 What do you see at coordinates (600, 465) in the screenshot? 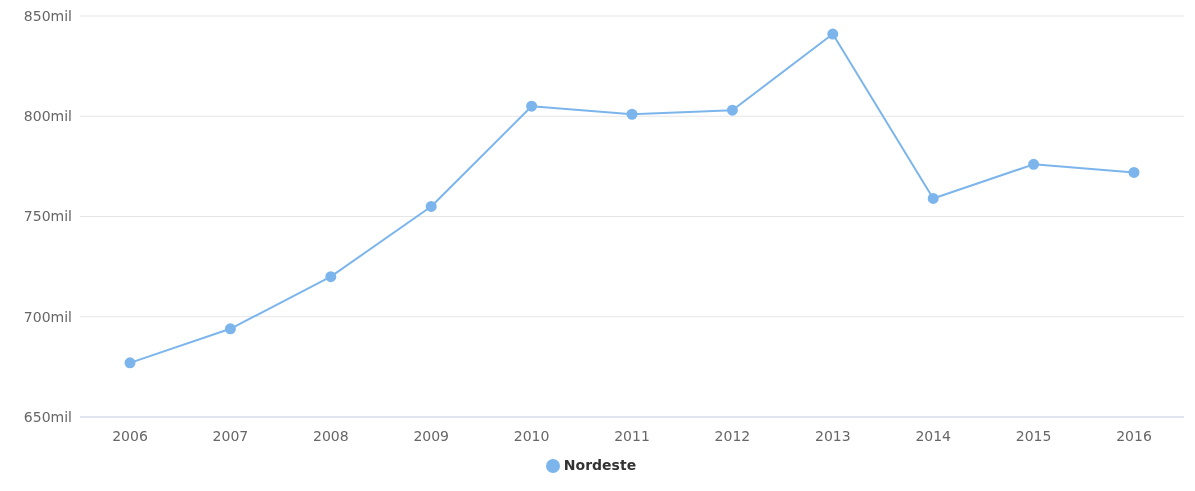
I see `legend-label: Nordeste` at bounding box center [600, 465].